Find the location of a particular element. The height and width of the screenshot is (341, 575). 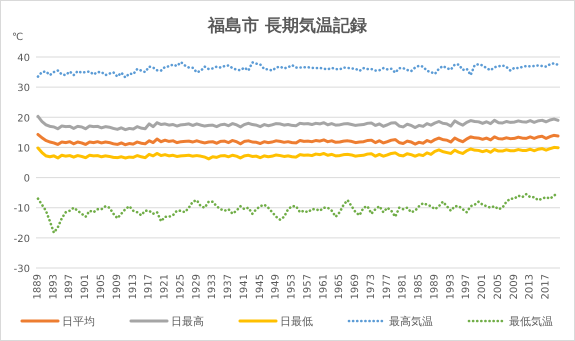

x-tick-label: 1921 is located at coordinates (165, 287).